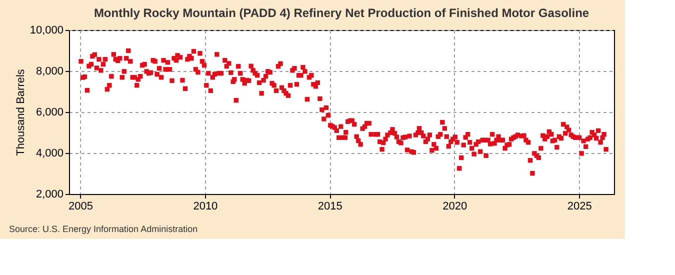  What do you see at coordinates (50, 154) in the screenshot?
I see `y-tick-label: 4,000` at bounding box center [50, 154].